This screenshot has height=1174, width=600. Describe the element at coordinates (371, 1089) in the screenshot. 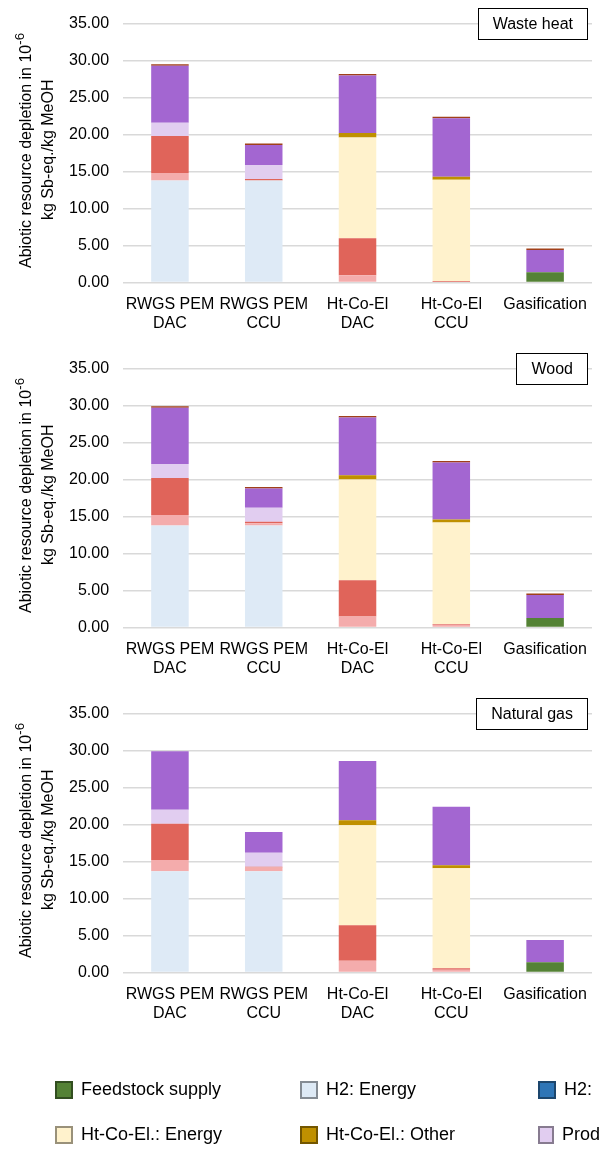

I see `legend-label: H2: Energy` at that location.